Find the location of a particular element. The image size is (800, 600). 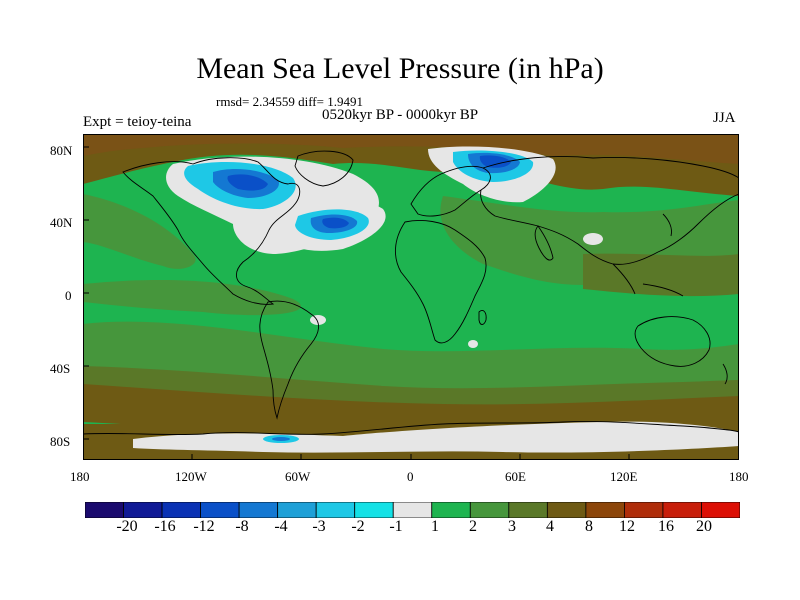

coast-europe is located at coordinates (450, 191).